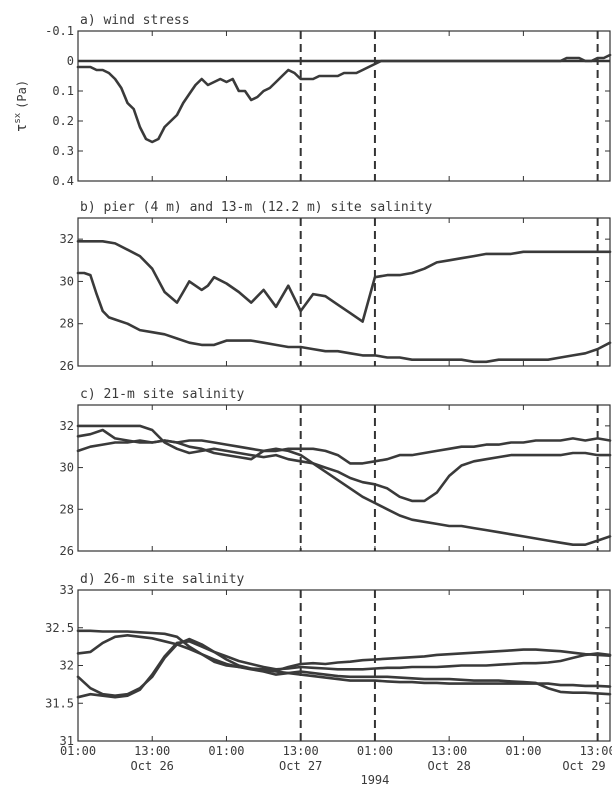 Image resolution: width=612 pixels, height=802 pixels. I want to click on y-tick-label: 32.5, so click(59, 628).